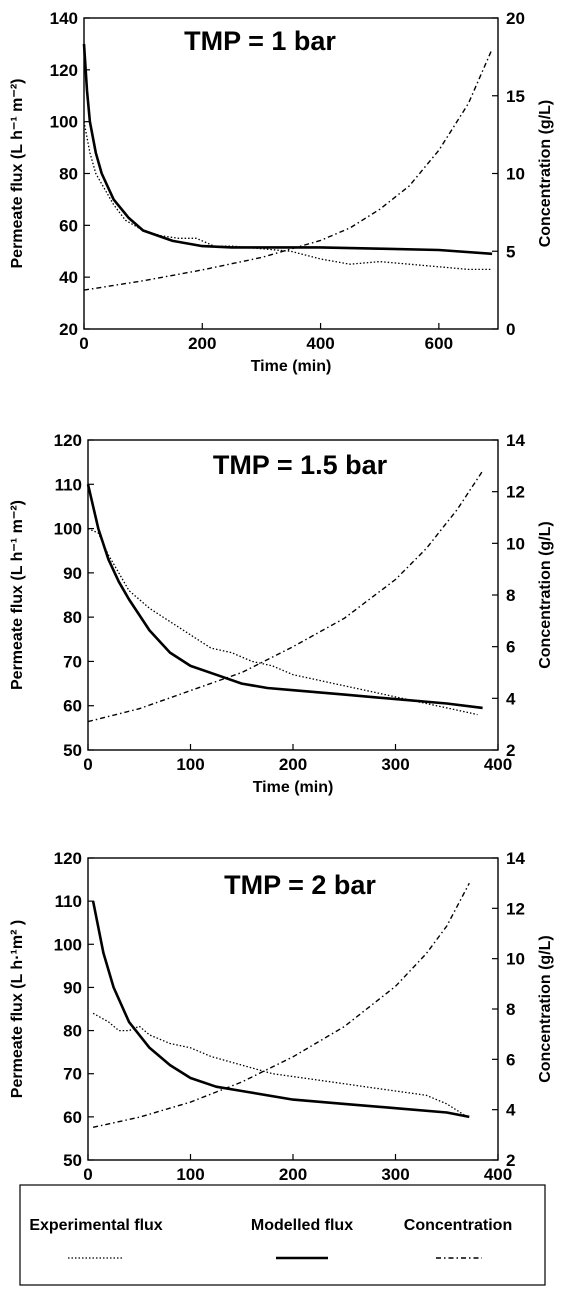 The image size is (565, 1291). I want to click on legend-label-experimental: Experimental flux, so click(95, 1225).